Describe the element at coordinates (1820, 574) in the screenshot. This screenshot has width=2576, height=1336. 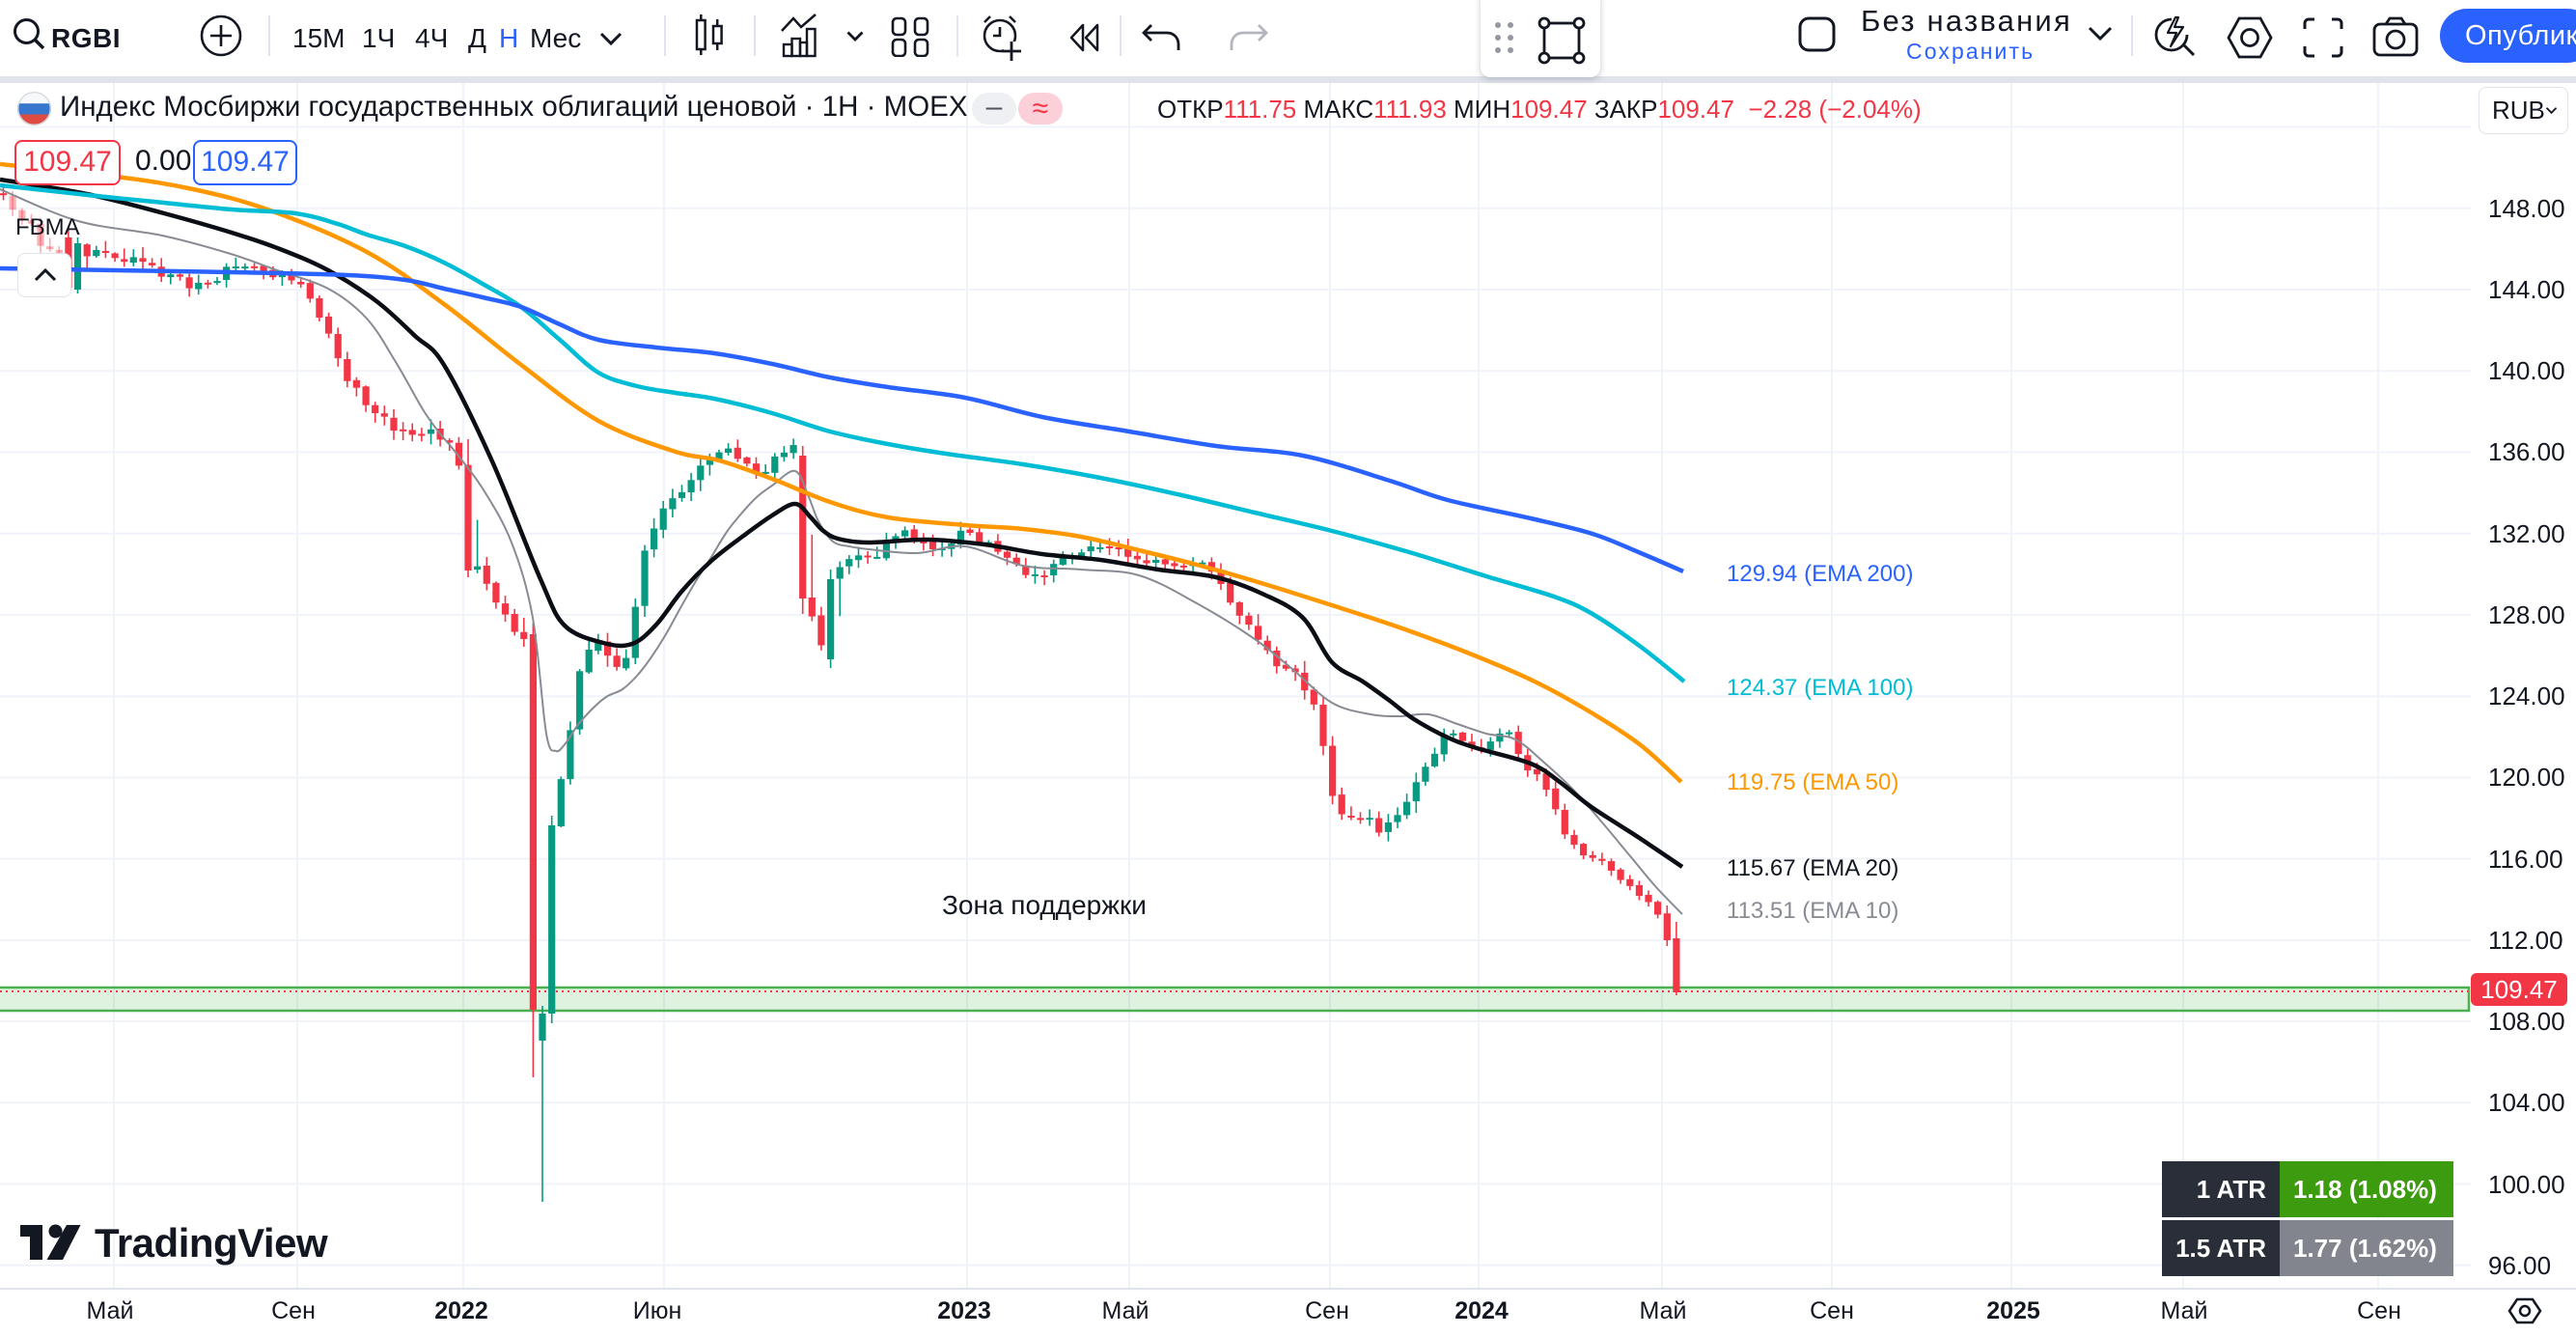
I see `svg-text: 129.94 (EMA 200)` at that location.